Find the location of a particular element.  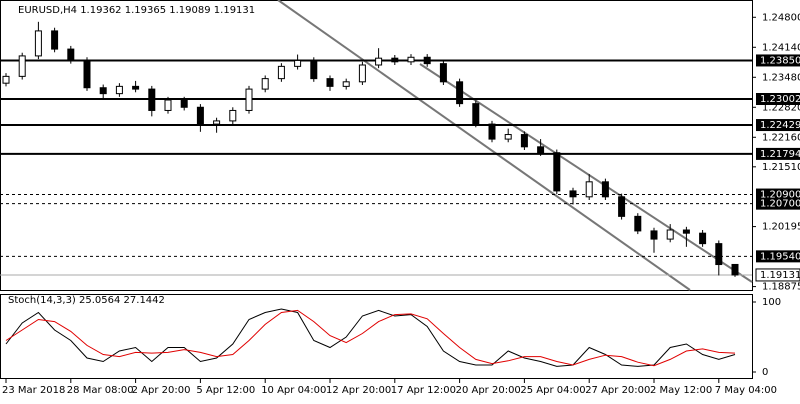

y-tick-label: 1.18875 is located at coordinates (781, 287).